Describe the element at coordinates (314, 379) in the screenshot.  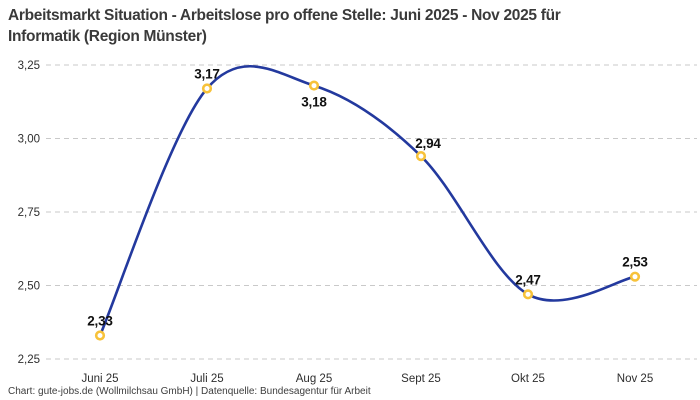
I see `x-axis-tick-label: Aug 25` at that location.